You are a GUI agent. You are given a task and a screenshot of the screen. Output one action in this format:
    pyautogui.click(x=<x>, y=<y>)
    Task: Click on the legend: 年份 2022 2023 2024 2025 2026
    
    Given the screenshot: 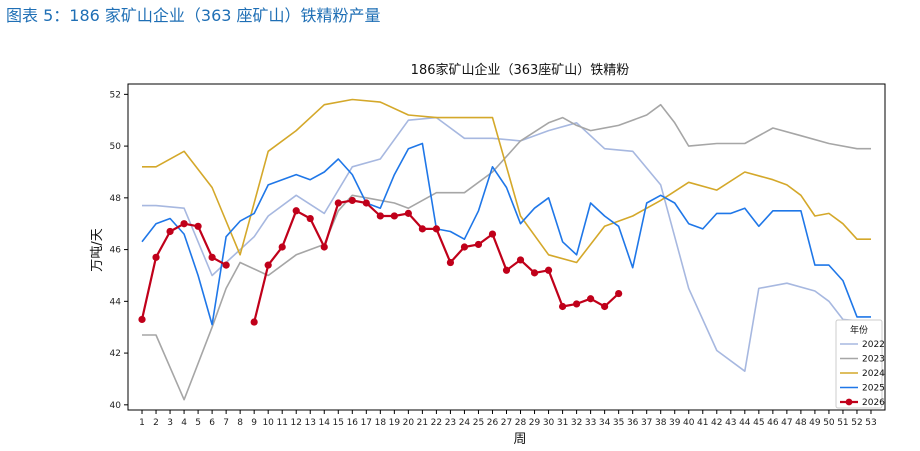 What is the action you would take?
    pyautogui.click(x=860, y=364)
    